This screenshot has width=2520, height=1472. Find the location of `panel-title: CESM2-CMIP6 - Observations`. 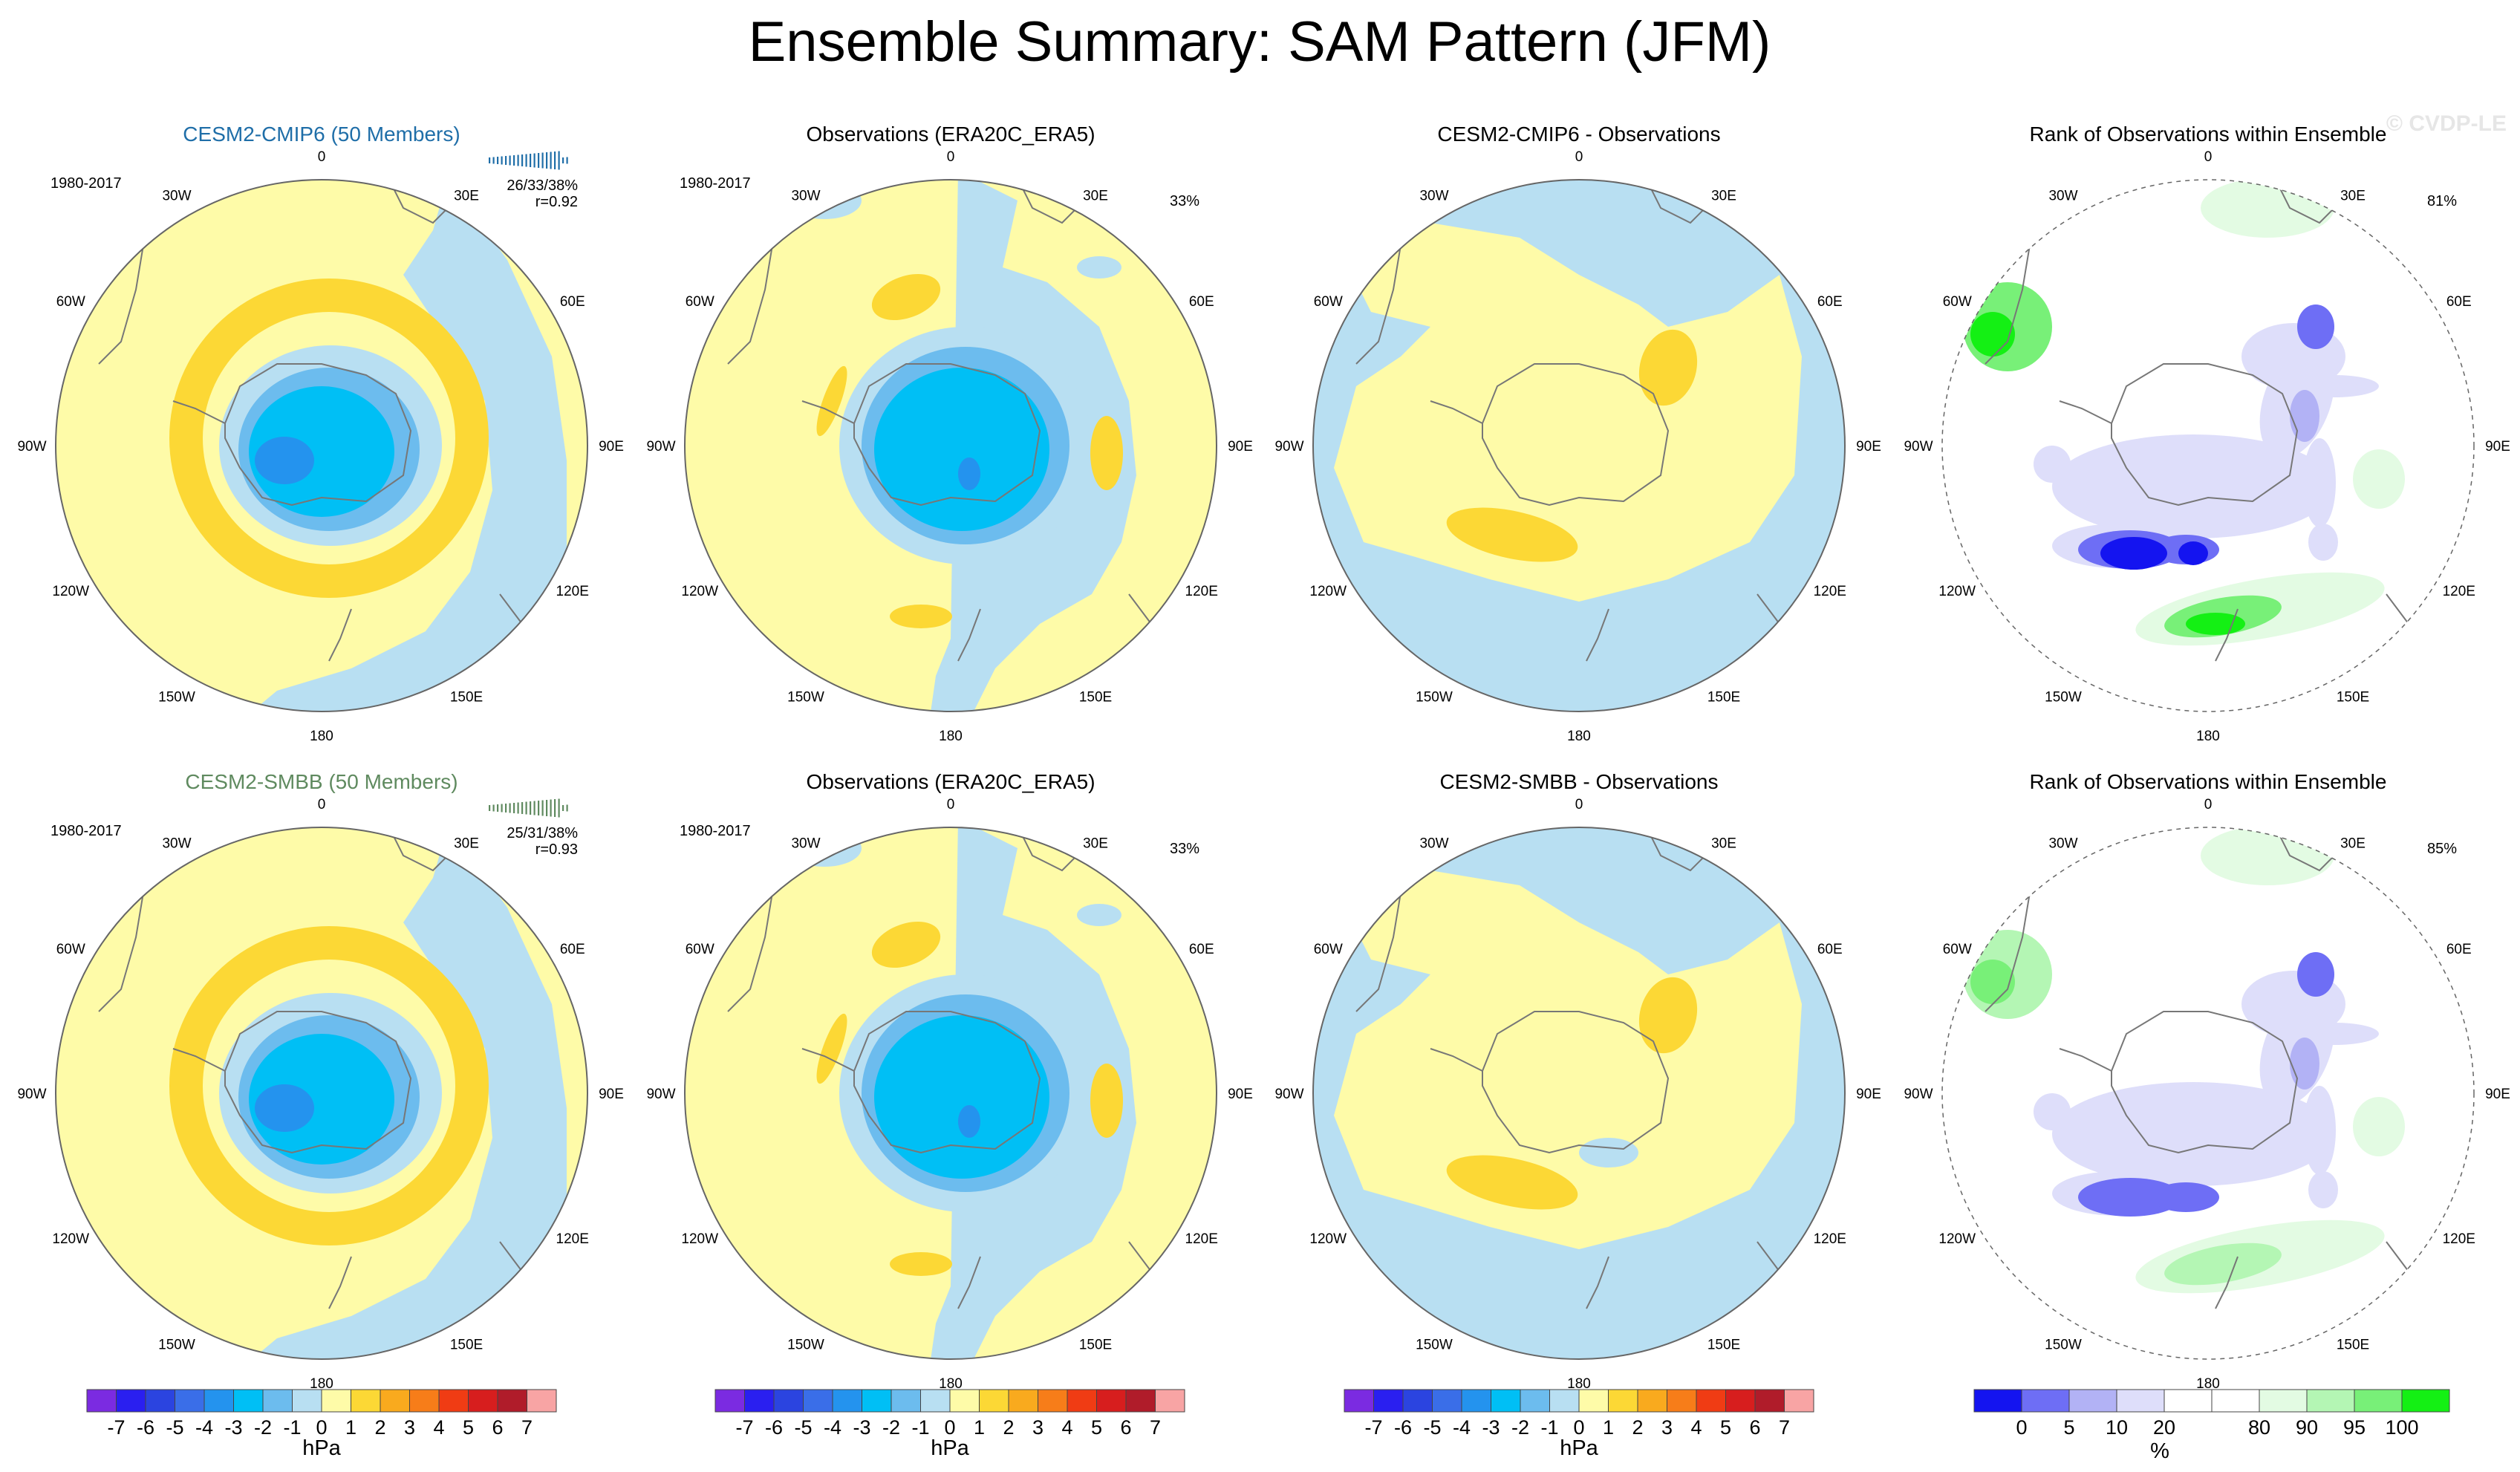

panel-title: CESM2-CMIP6 - Observations is located at coordinates (1578, 134).